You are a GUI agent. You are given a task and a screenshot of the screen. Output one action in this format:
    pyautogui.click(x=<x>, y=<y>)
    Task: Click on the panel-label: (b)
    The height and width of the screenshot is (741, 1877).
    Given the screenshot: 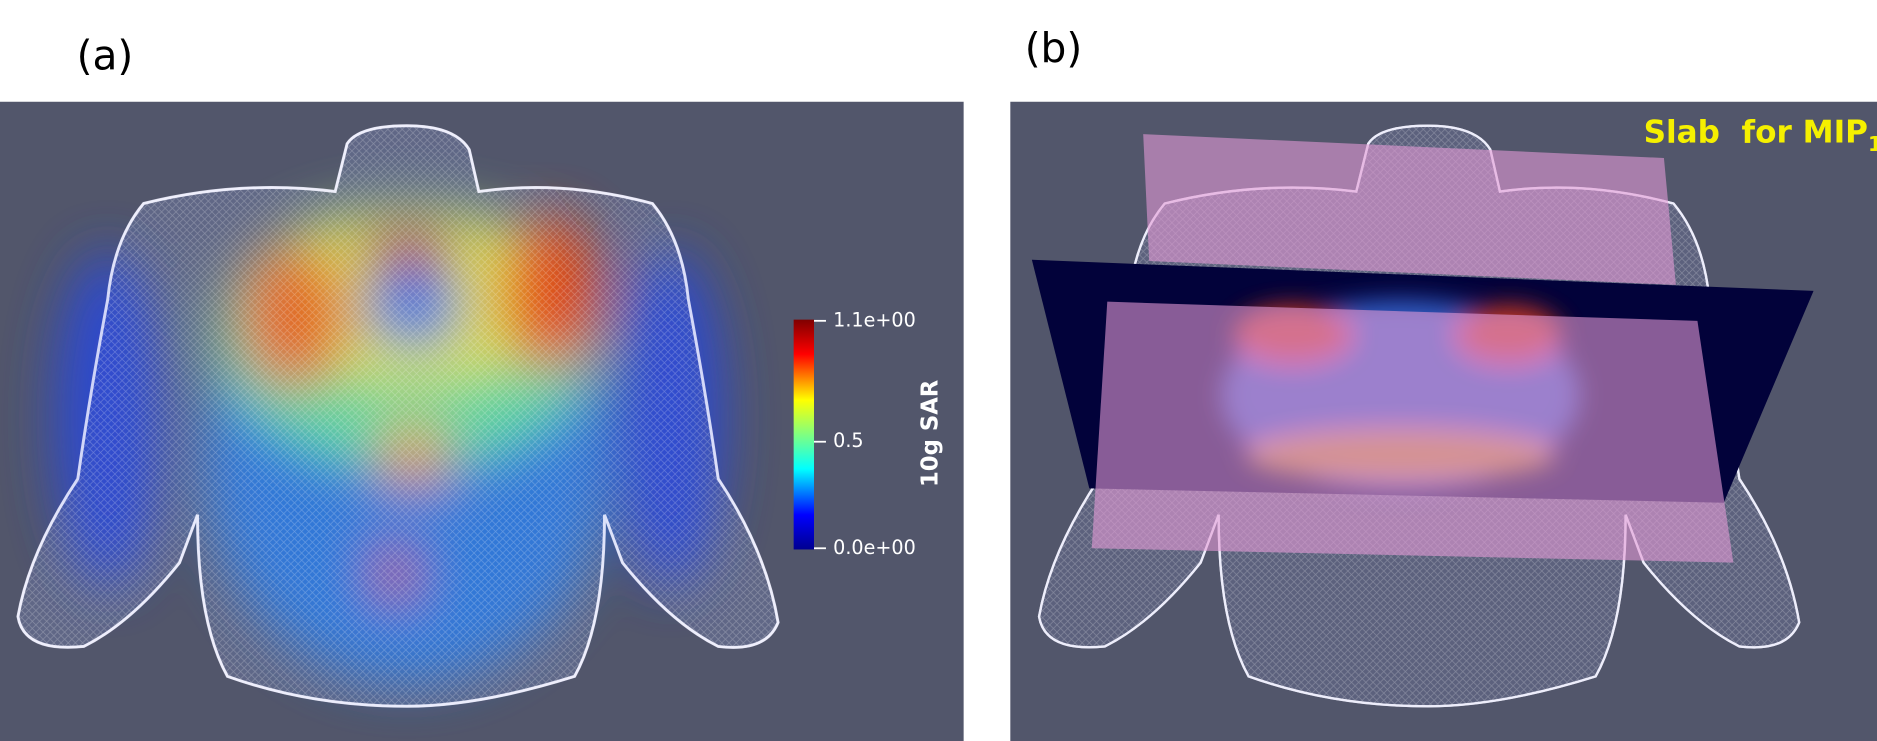 What is the action you would take?
    pyautogui.click(x=1054, y=48)
    